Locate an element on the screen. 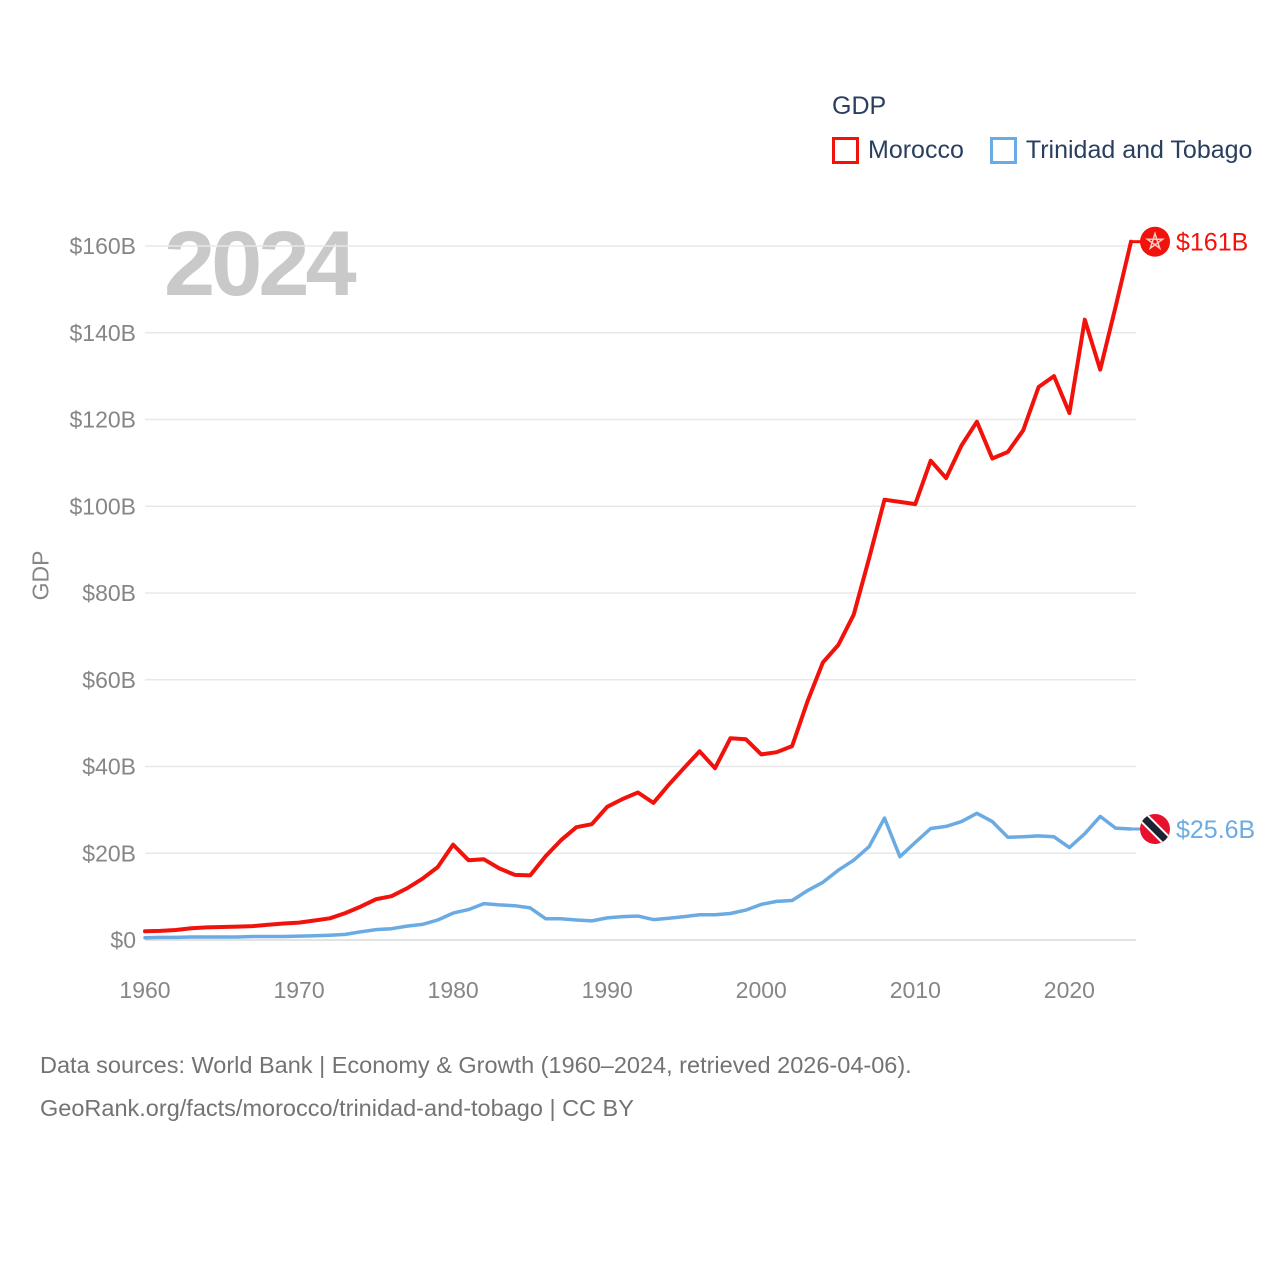  watermark-year: 2024 is located at coordinates (260, 264).